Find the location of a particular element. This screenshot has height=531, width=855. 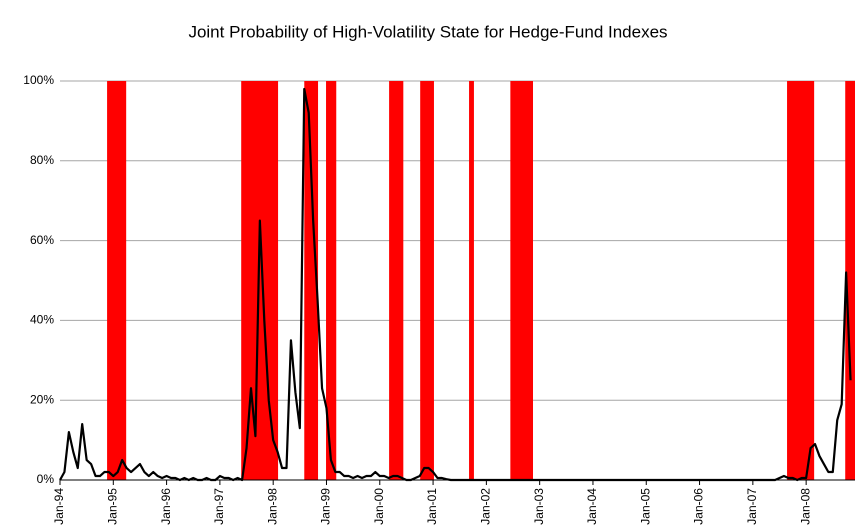

x-tick-label: Jan-99 is located at coordinates (326, 506).